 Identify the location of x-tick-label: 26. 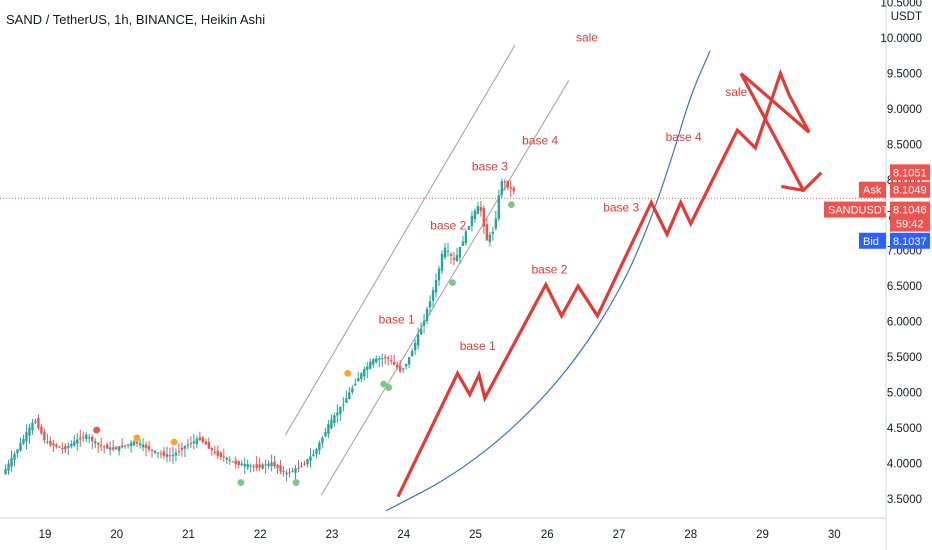
(547, 535).